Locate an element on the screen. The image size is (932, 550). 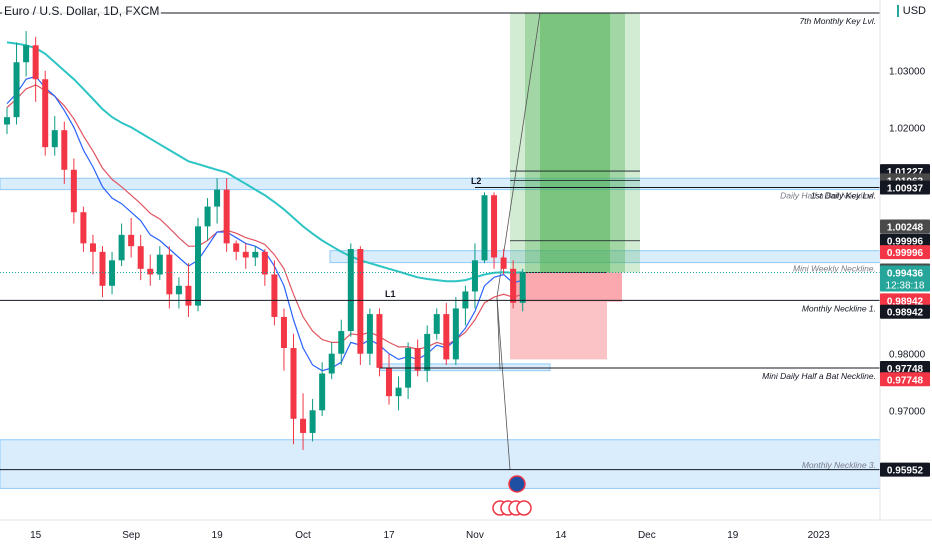
zone-label-0: Daily Half a Bat Neckline. is located at coordinates (828, 196).